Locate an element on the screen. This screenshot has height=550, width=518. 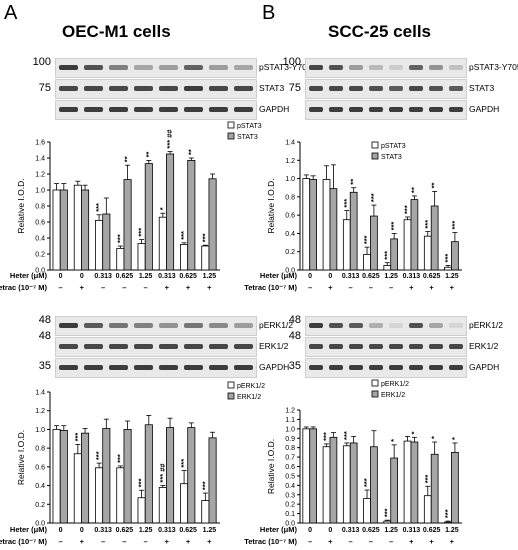
y-tick-label: 1.6 is located at coordinates (40, 143).